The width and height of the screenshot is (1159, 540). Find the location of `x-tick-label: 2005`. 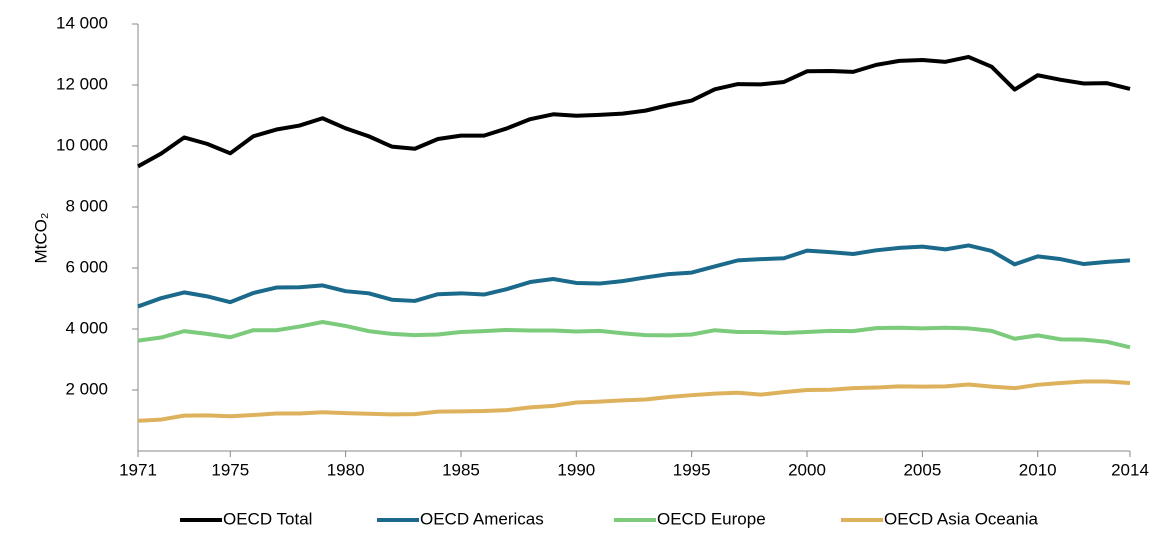

x-tick-label: 2005 is located at coordinates (922, 469).